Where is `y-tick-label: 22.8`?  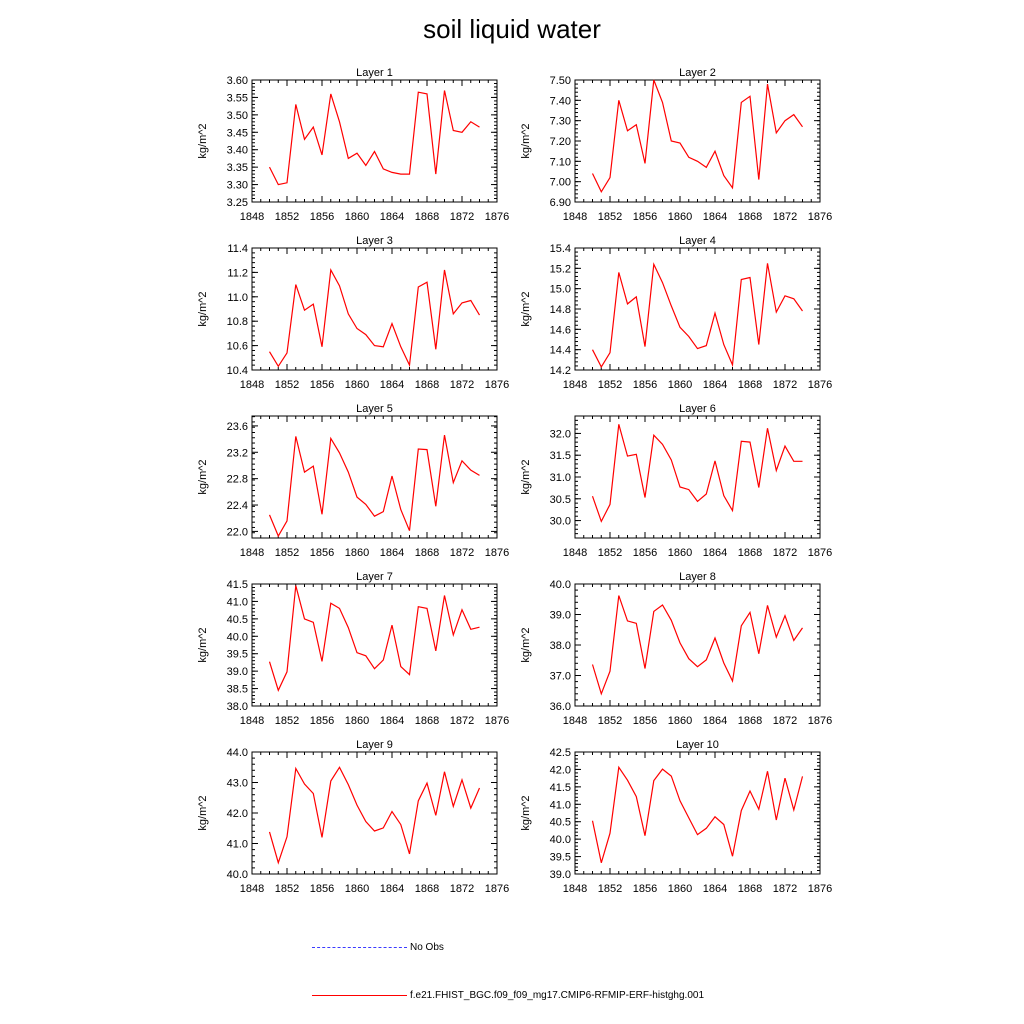 y-tick-label: 22.8 is located at coordinates (237, 480).